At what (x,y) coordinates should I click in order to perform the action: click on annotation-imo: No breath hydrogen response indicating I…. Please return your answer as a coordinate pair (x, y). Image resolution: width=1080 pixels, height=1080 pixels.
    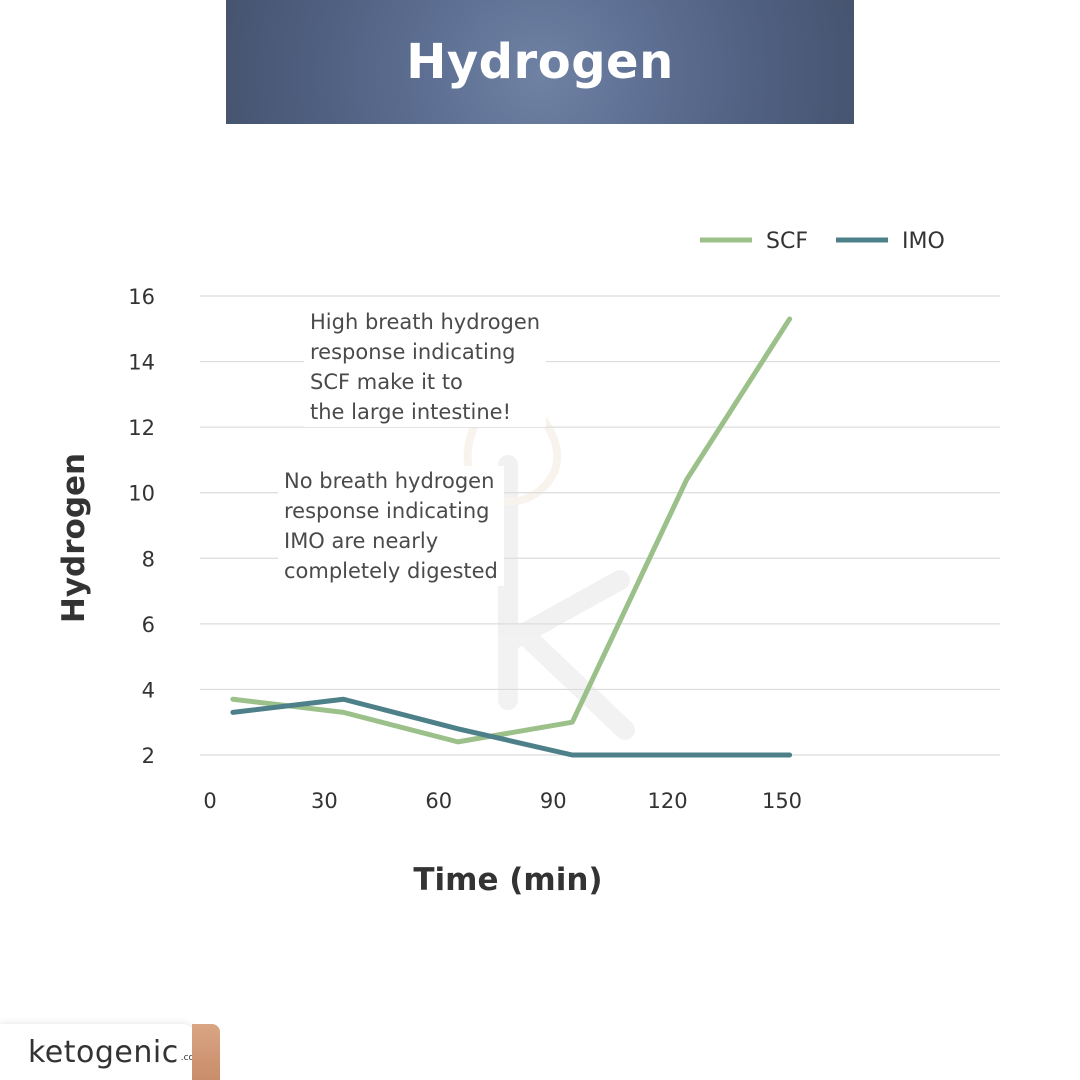
    Looking at the image, I should click on (391, 526).